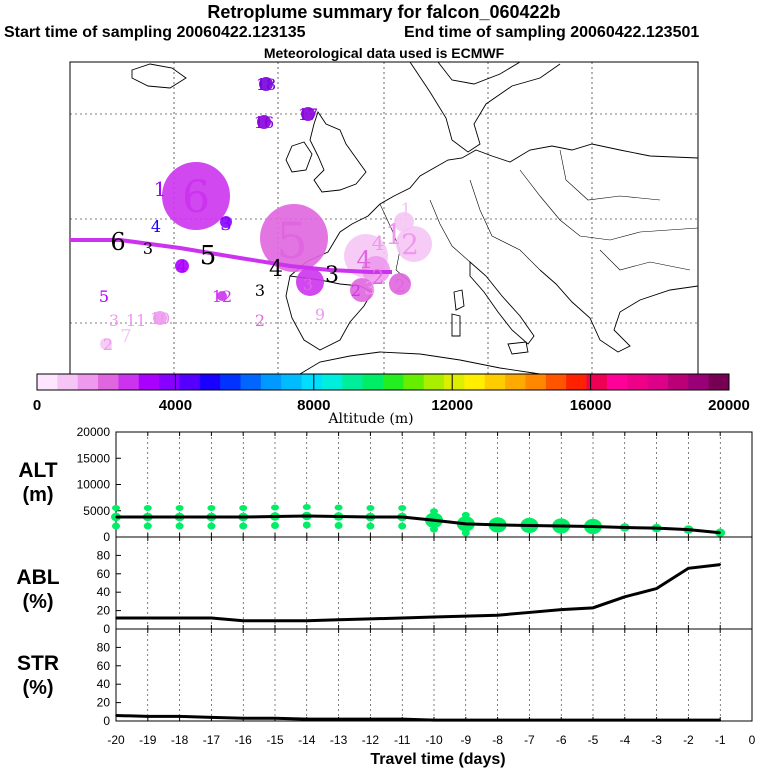 This screenshot has width=768, height=768. What do you see at coordinates (155, 32) in the screenshot?
I see `start-time-label: Start time of sampling 20060422.123135` at bounding box center [155, 32].